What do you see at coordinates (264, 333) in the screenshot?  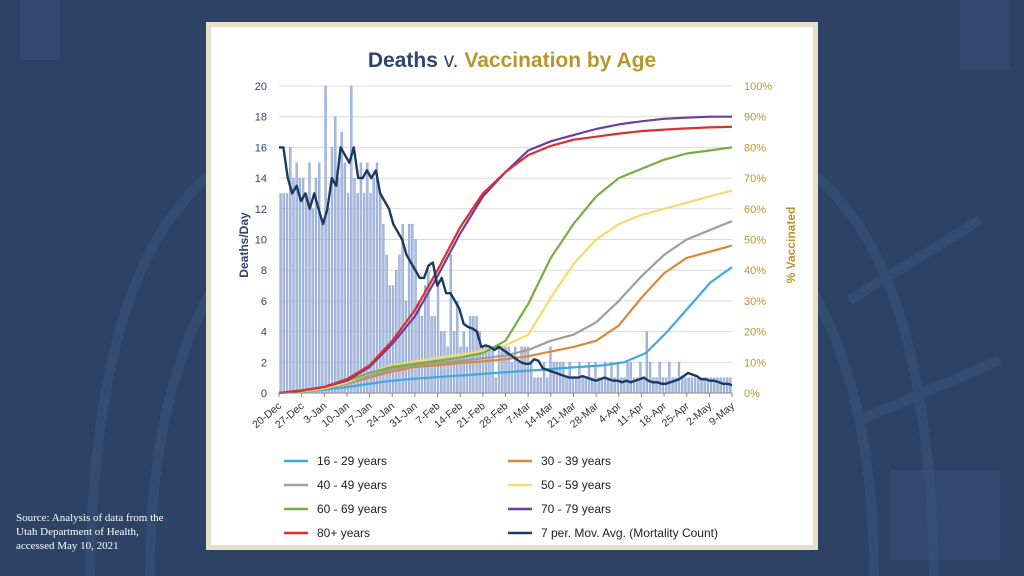 I see `y-tick-left: 4` at bounding box center [264, 333].